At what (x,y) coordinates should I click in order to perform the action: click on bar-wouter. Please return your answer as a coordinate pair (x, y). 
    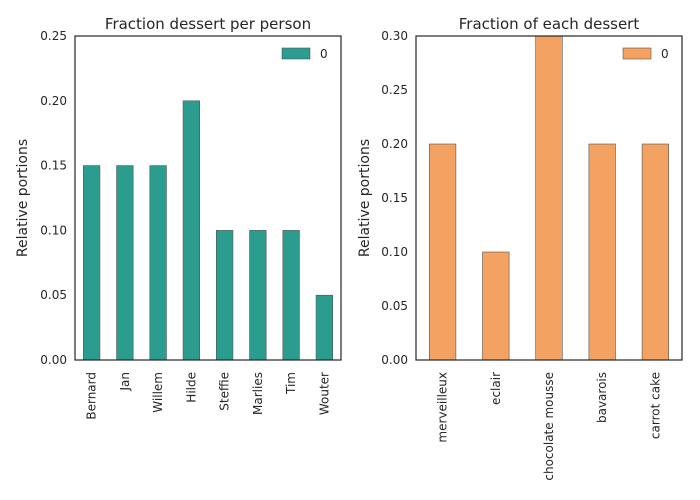
    Looking at the image, I should click on (324, 327).